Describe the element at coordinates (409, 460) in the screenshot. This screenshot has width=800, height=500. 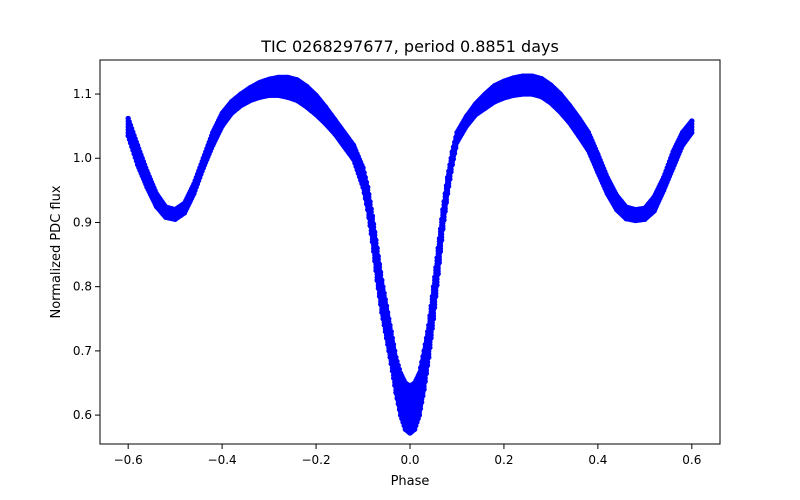
I see `x-tick-label: 0.0` at that location.